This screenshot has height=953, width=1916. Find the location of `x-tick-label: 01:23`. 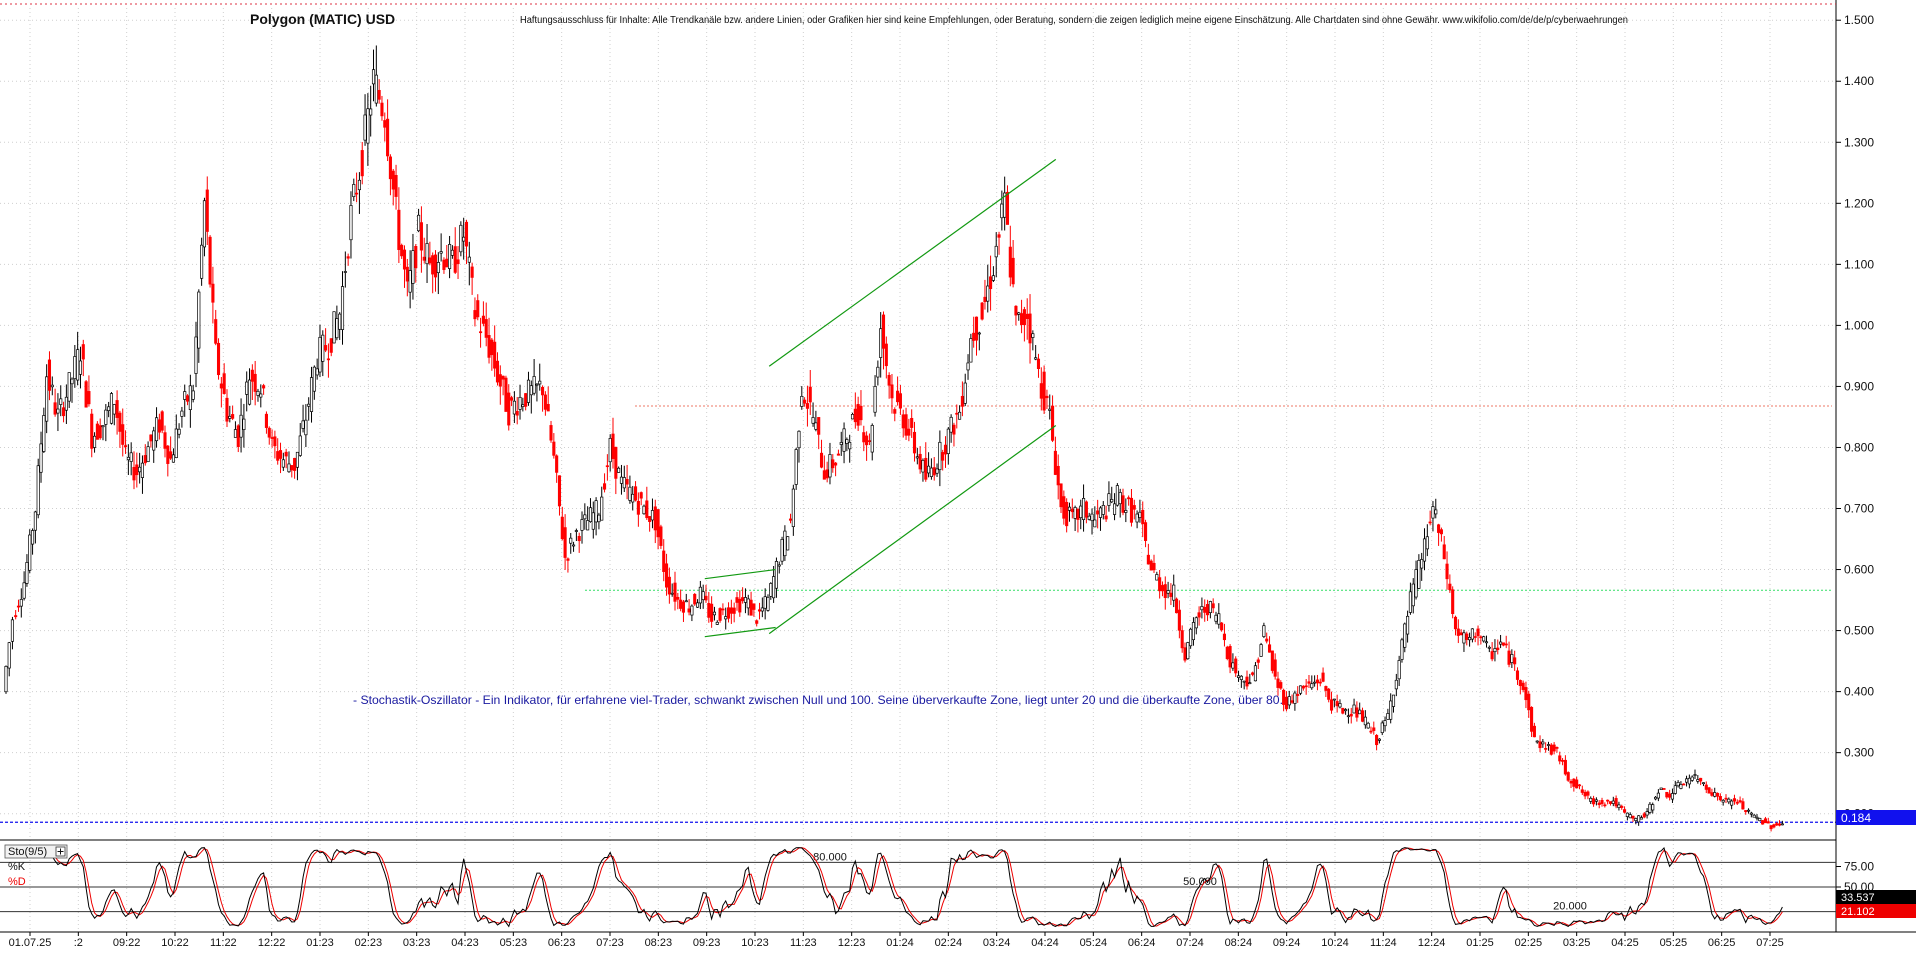

x-tick-label: 01:23 is located at coordinates (320, 942).